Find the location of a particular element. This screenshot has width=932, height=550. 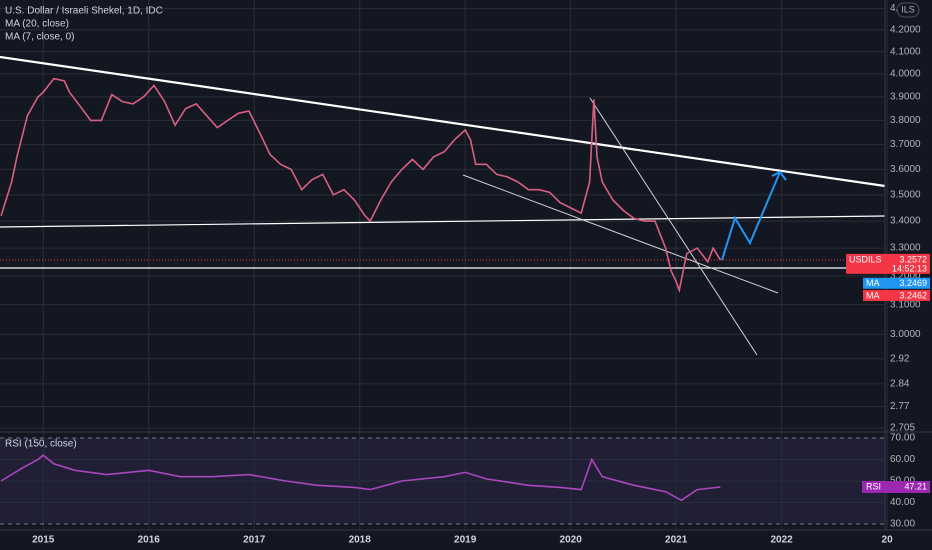

y-tick-label: 4.0000 is located at coordinates (905, 74).